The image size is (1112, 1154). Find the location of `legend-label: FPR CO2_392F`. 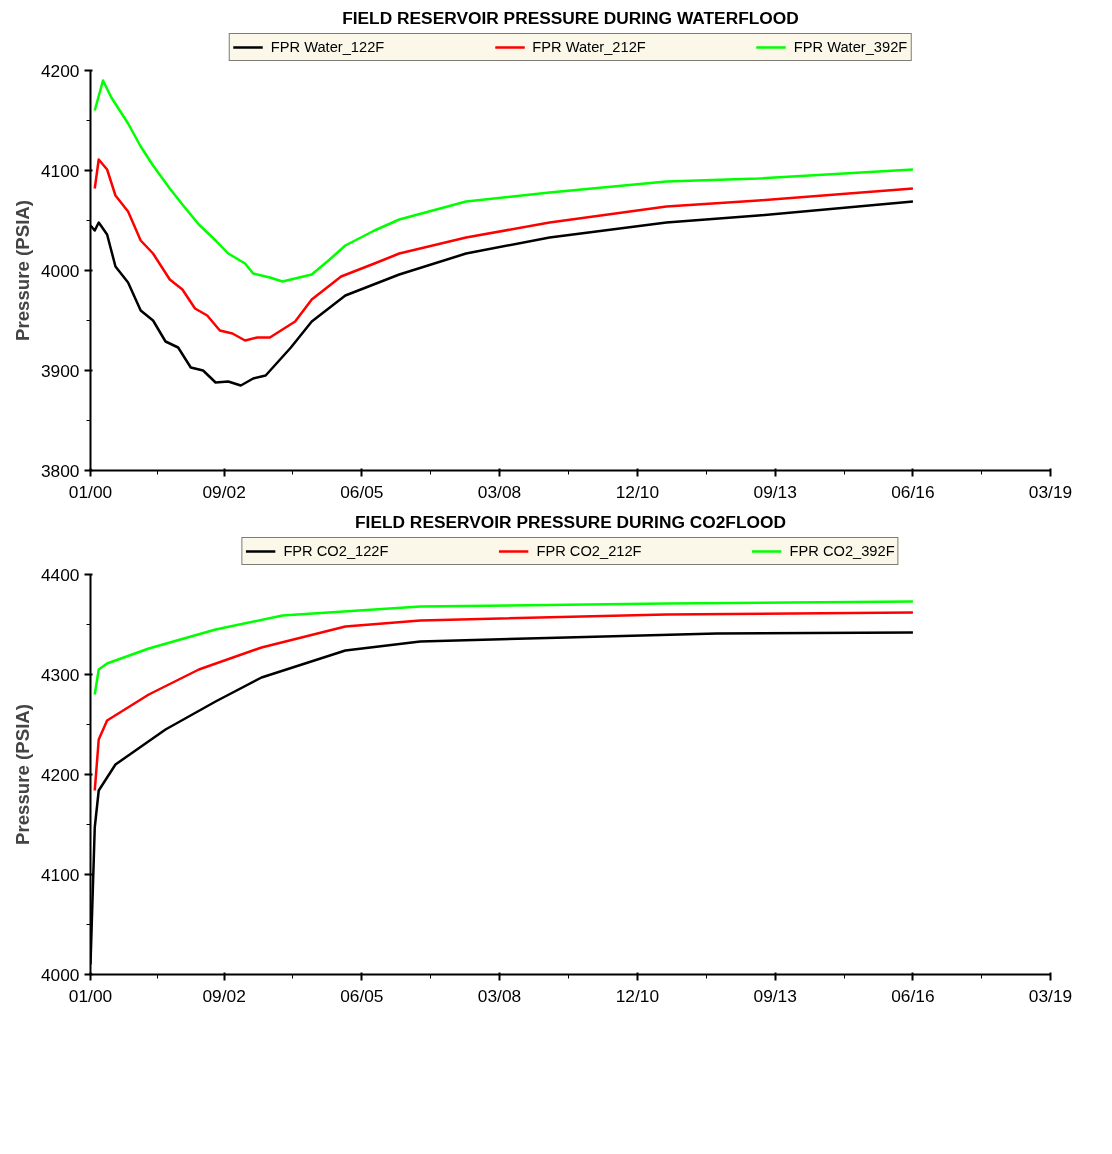

legend-label: FPR CO2_392F is located at coordinates (842, 551).